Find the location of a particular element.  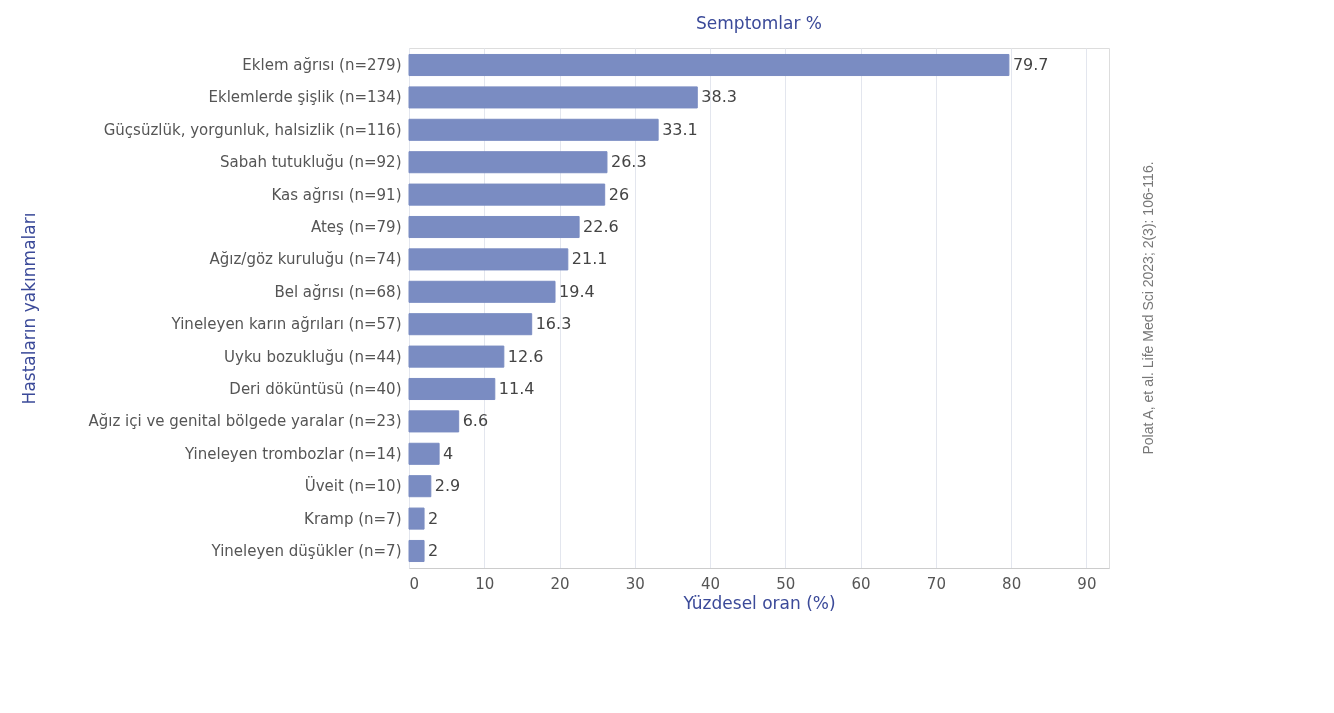

y-tick-label: Eklem ağrısı (n=279) is located at coordinates (322, 65).